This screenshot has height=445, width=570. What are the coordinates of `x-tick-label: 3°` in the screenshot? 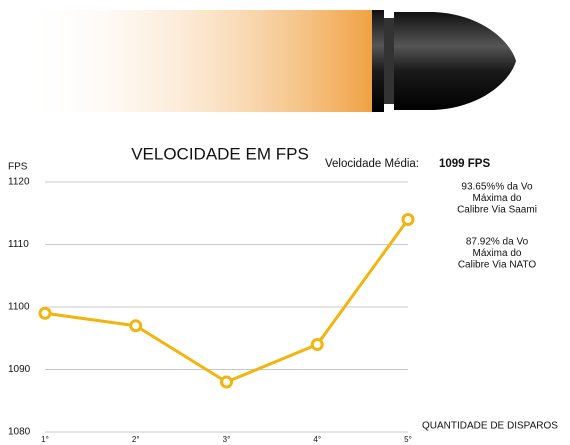 It's located at (227, 439).